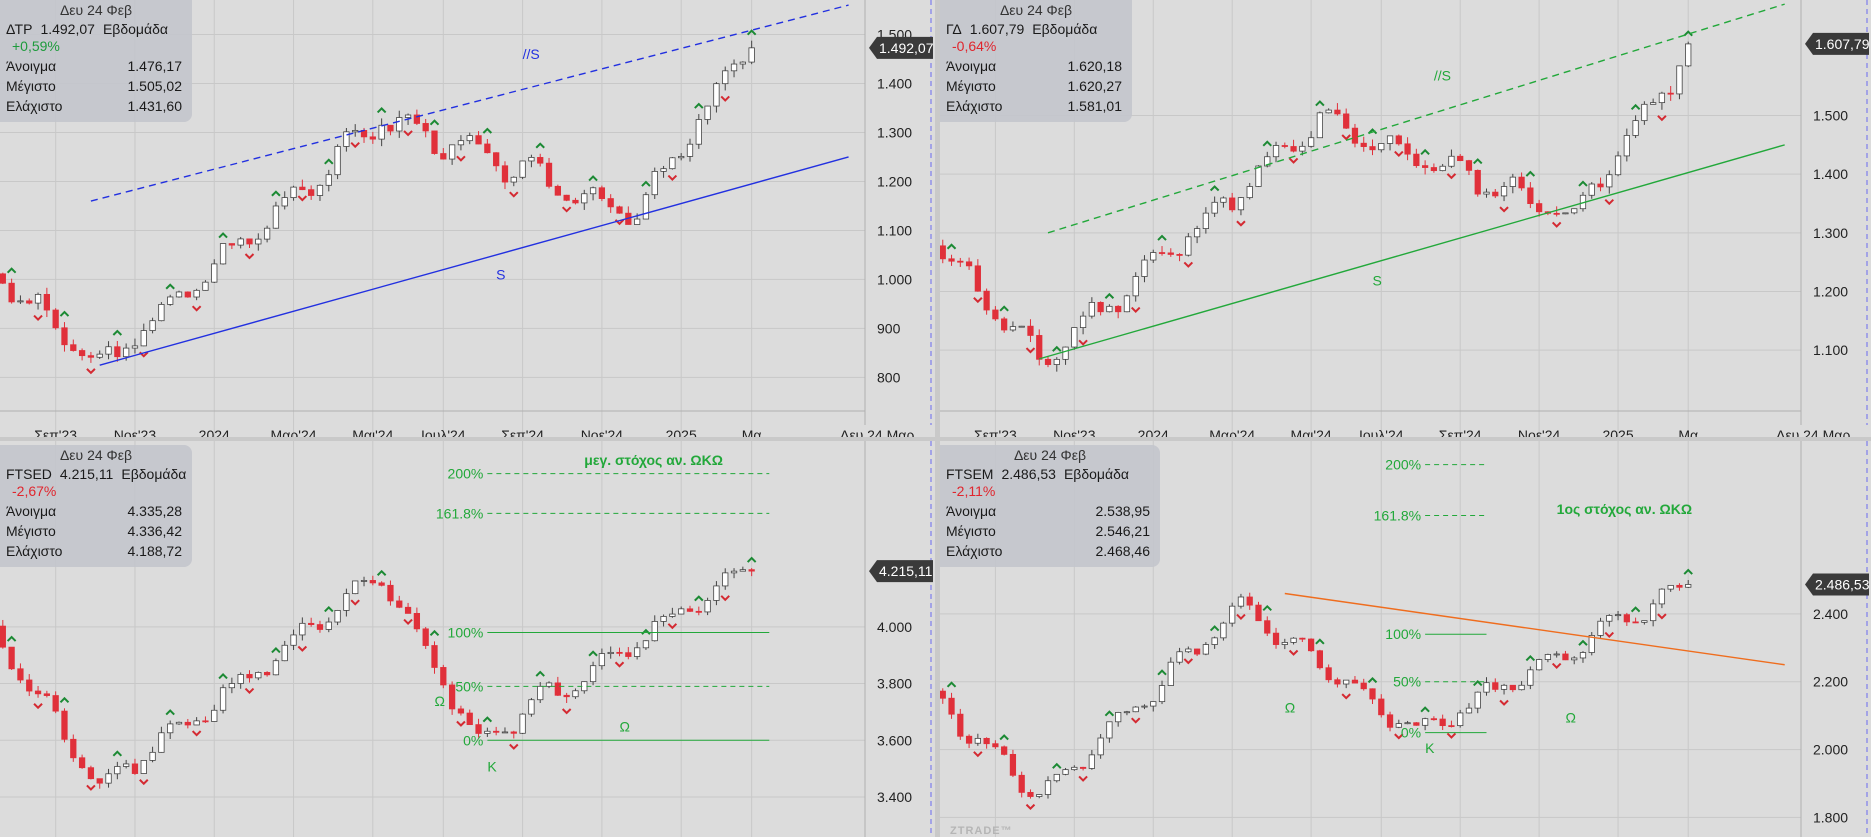 The width and height of the screenshot is (1871, 837). What do you see at coordinates (155, 86) in the screenshot?
I see `high-value: 1.505,02` at bounding box center [155, 86].